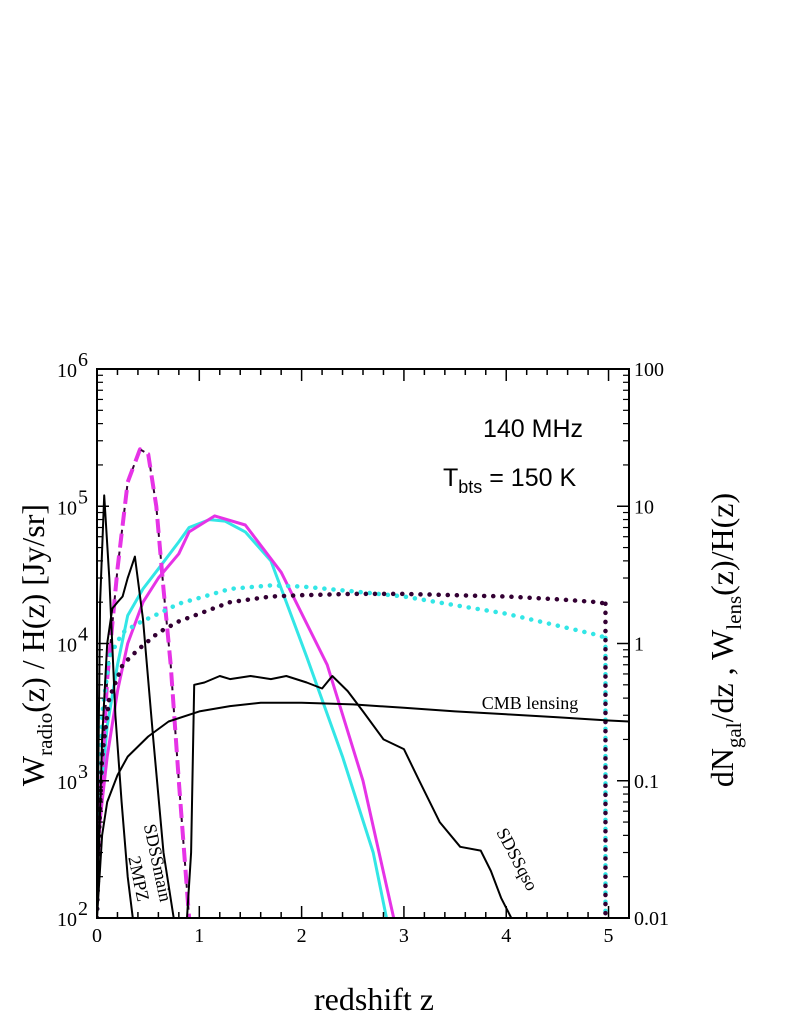 The height and width of the screenshot is (1032, 797). What do you see at coordinates (450, 478) in the screenshot?
I see `temperature-symbol: T` at bounding box center [450, 478].